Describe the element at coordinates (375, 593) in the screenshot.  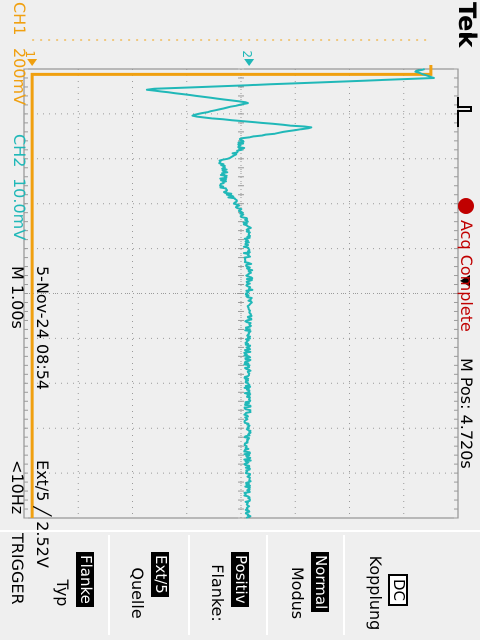
I see `menu-kopplung-label: Kopplung` at that location.